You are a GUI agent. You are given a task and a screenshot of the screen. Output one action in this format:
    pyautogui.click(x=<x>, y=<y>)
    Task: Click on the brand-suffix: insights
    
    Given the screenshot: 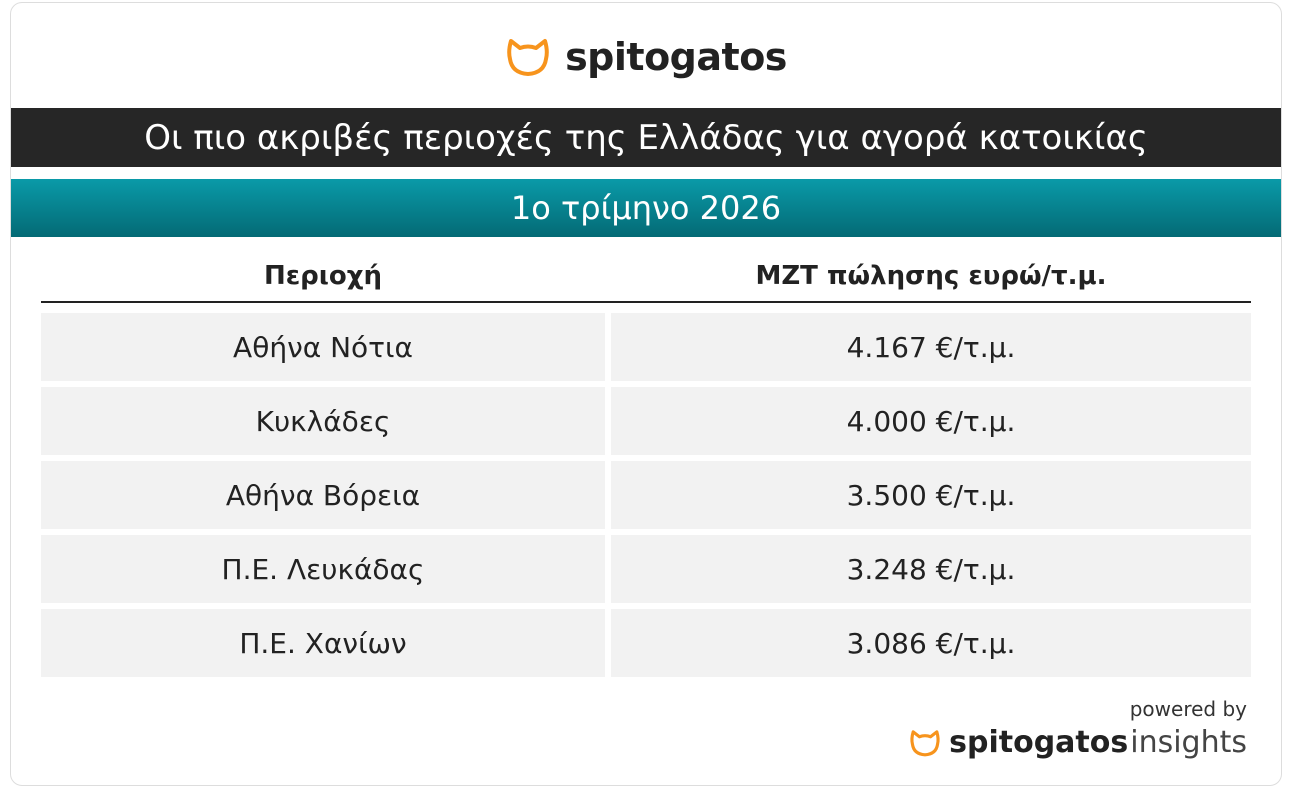 What is the action you would take?
    pyautogui.click(x=1188, y=742)
    